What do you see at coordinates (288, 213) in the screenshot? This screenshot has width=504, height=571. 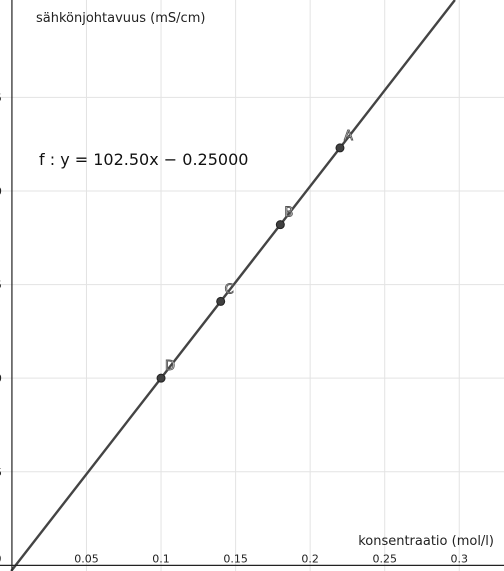 I see `data-point-label-b: B` at bounding box center [288, 213].